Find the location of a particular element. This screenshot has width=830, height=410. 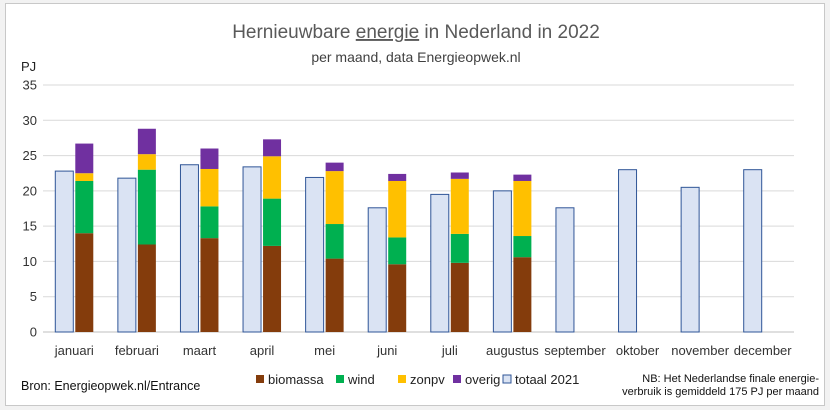

y-tick-label: 15 is located at coordinates (30, 226).